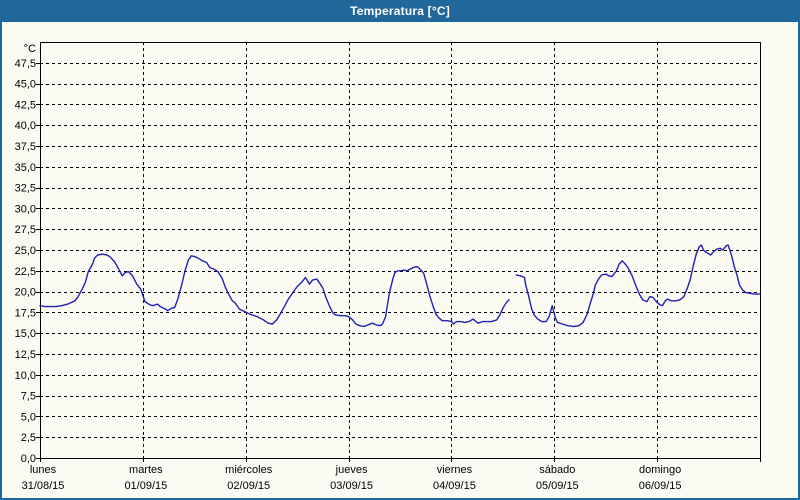 The height and width of the screenshot is (500, 800). I want to click on y-tick-label: 37,5, so click(25, 147).